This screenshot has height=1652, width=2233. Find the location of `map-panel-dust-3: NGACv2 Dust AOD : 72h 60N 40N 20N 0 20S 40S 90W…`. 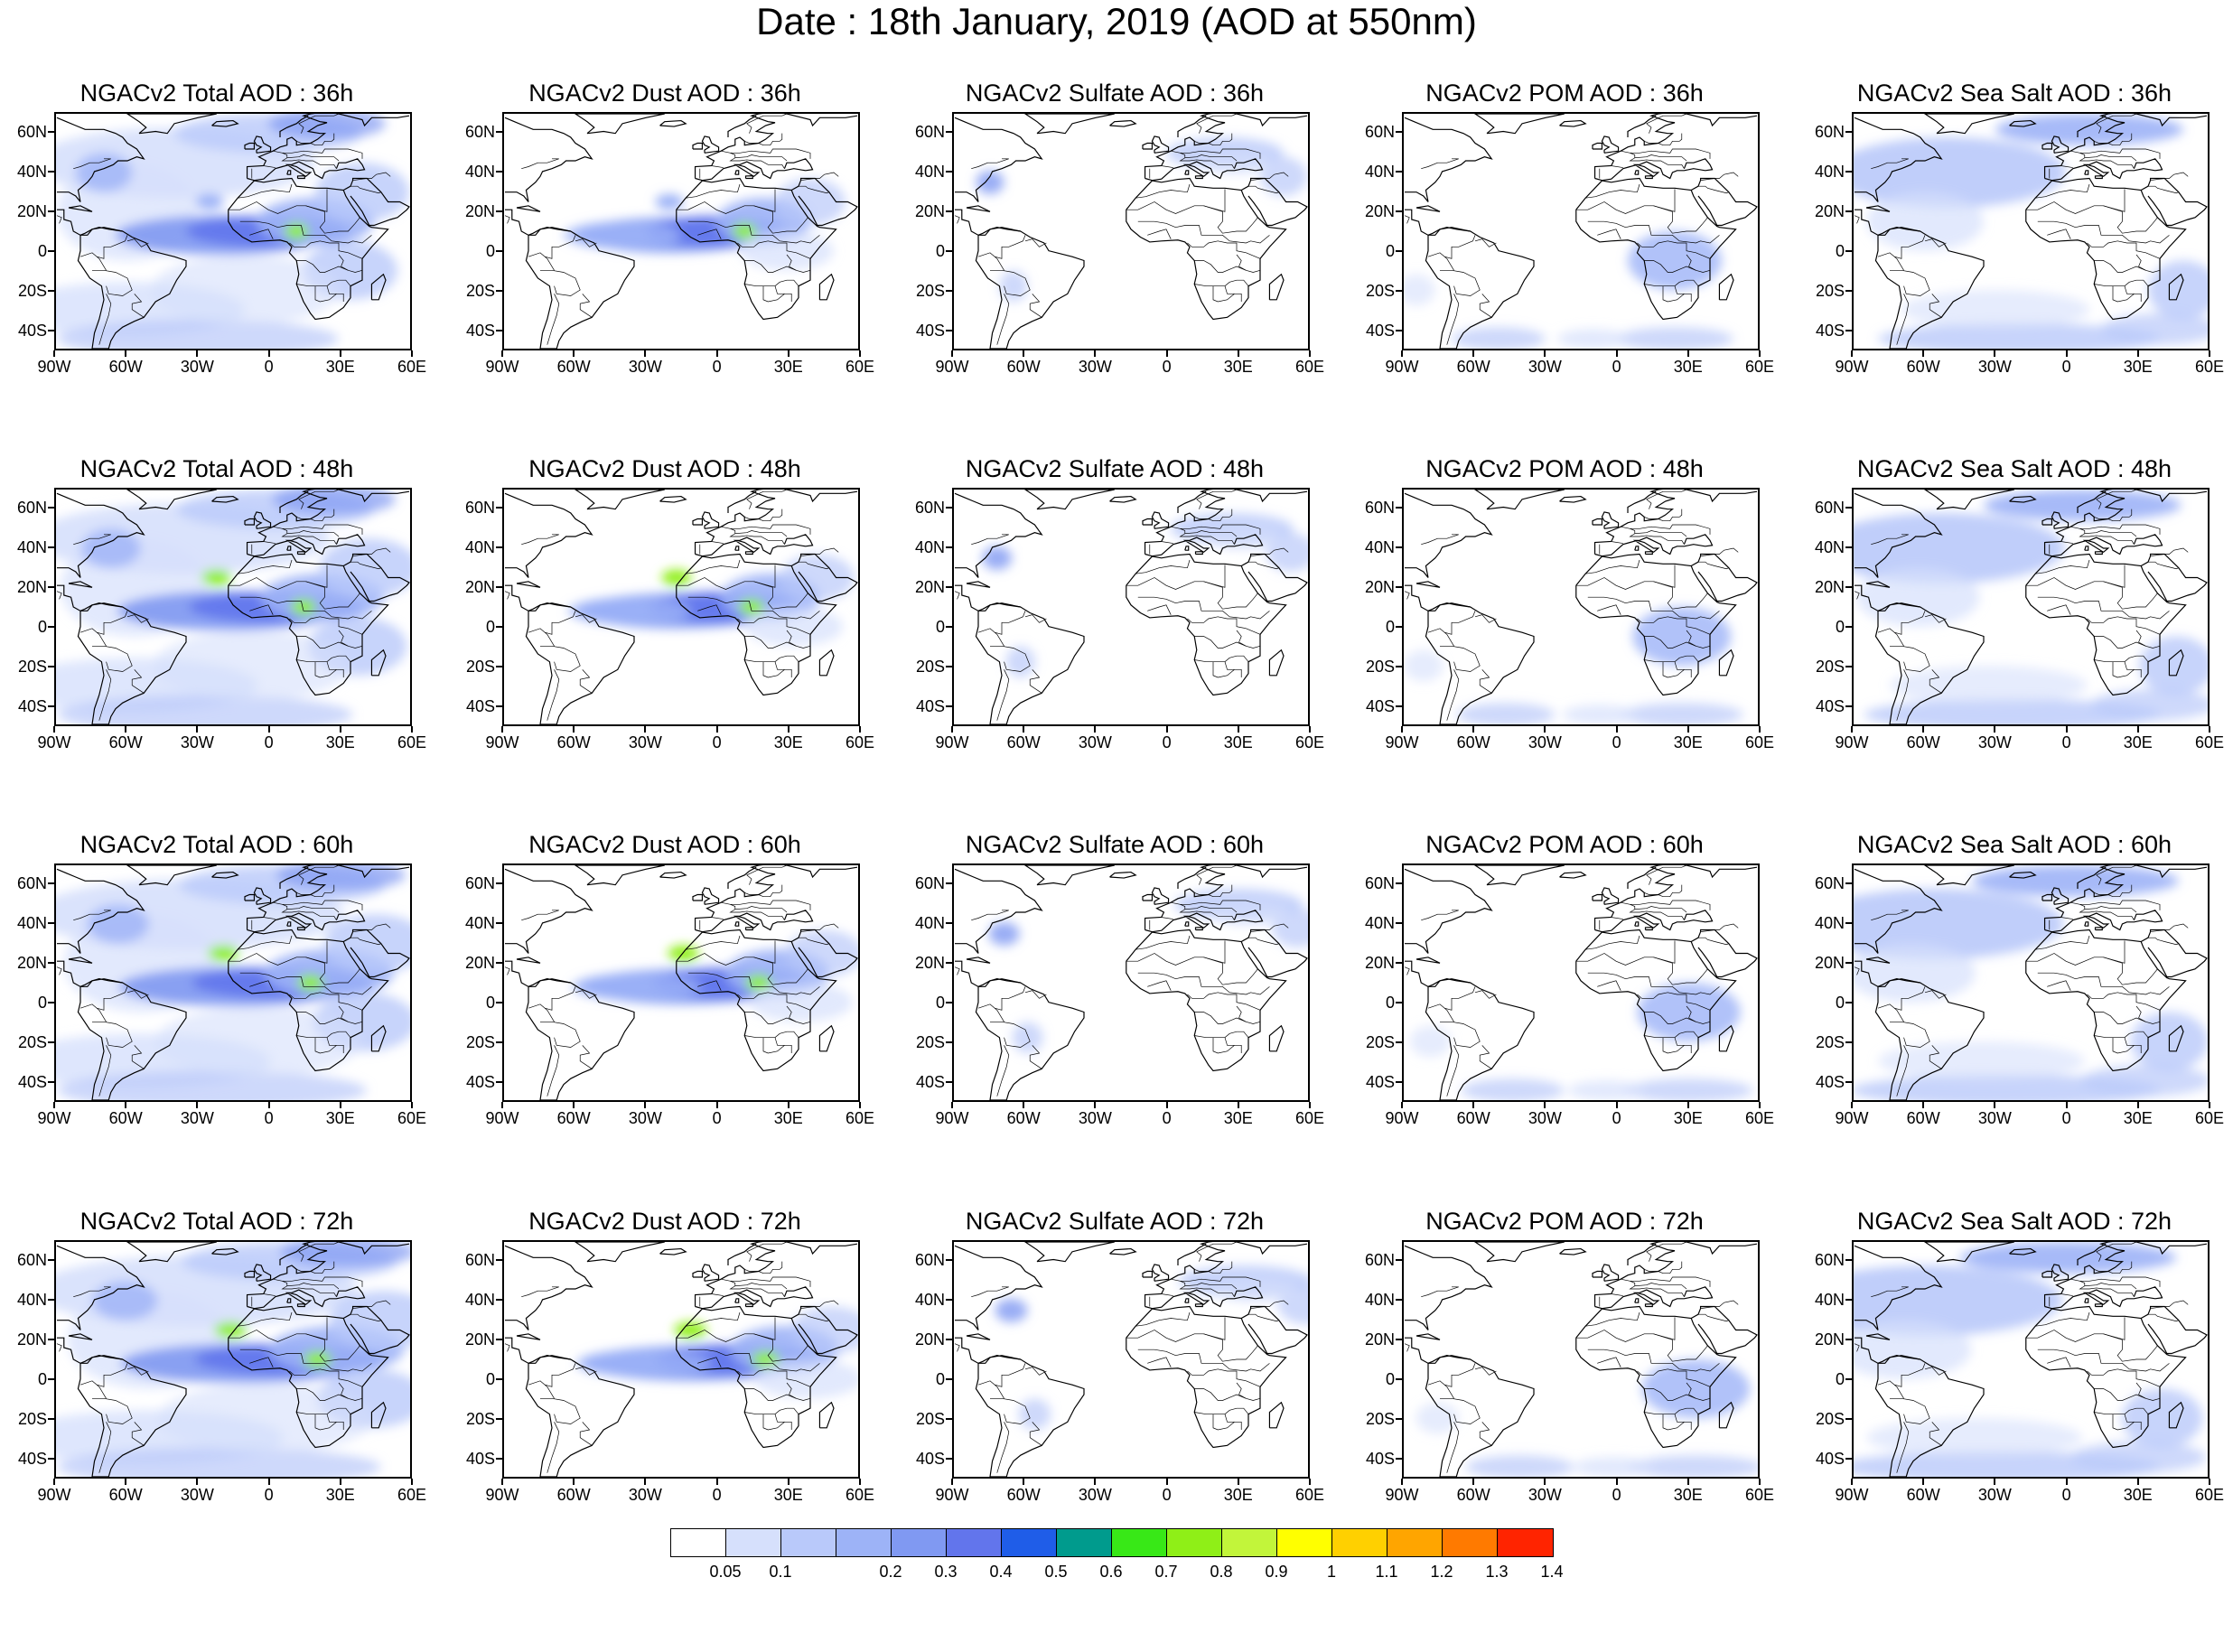

map-panel-dust-3: NGACv2 Dust AOD : 72h 60N 40N 20N 0 20S 40S 90W… is located at coordinates (665, 1357).